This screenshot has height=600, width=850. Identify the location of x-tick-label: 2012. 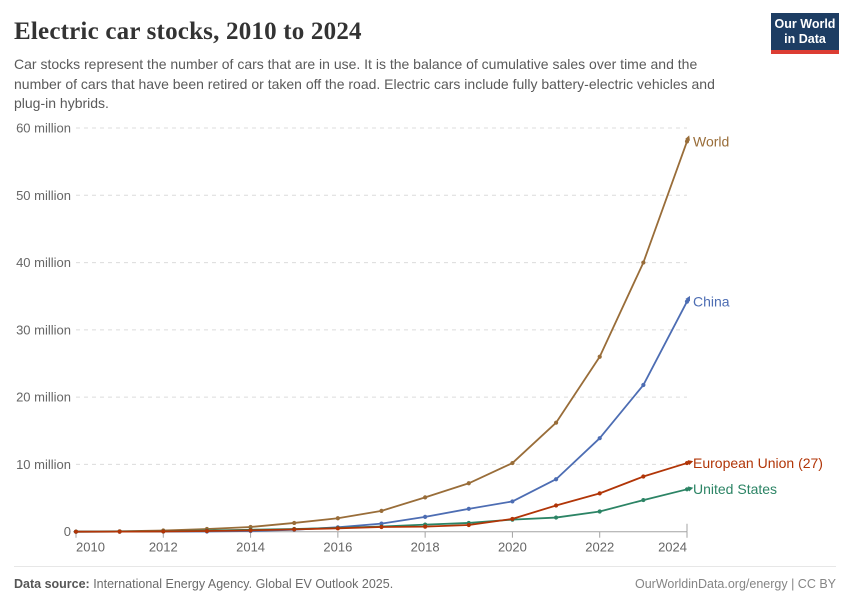
(163, 547).